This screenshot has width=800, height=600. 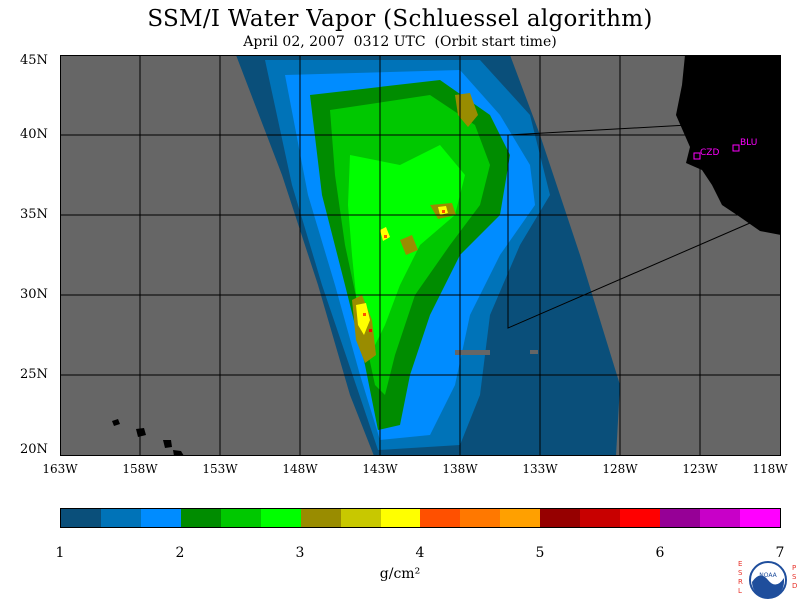 What do you see at coordinates (140, 469) in the screenshot?
I see `lon-label: 158W` at bounding box center [140, 469].